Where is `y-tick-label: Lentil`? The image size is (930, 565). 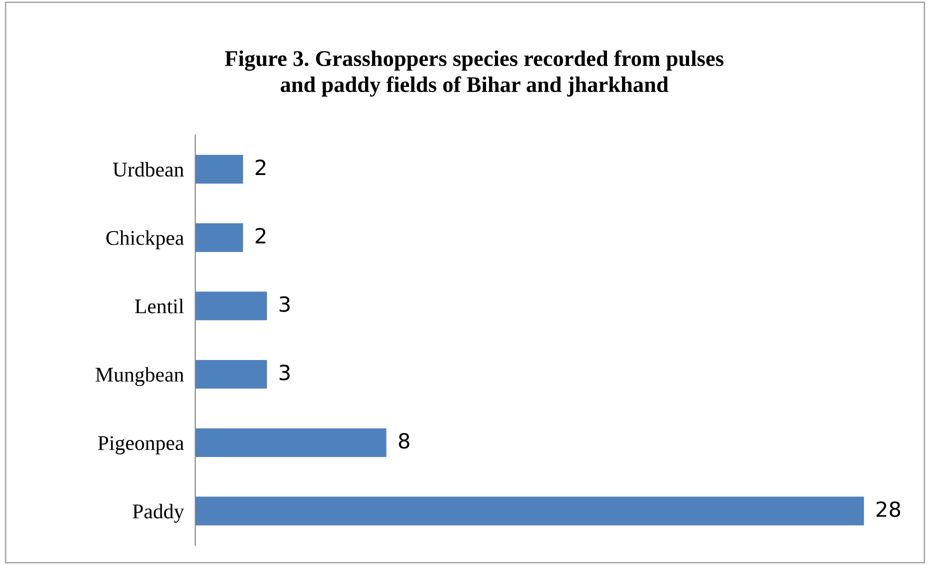 y-tick-label: Lentil is located at coordinates (159, 306).